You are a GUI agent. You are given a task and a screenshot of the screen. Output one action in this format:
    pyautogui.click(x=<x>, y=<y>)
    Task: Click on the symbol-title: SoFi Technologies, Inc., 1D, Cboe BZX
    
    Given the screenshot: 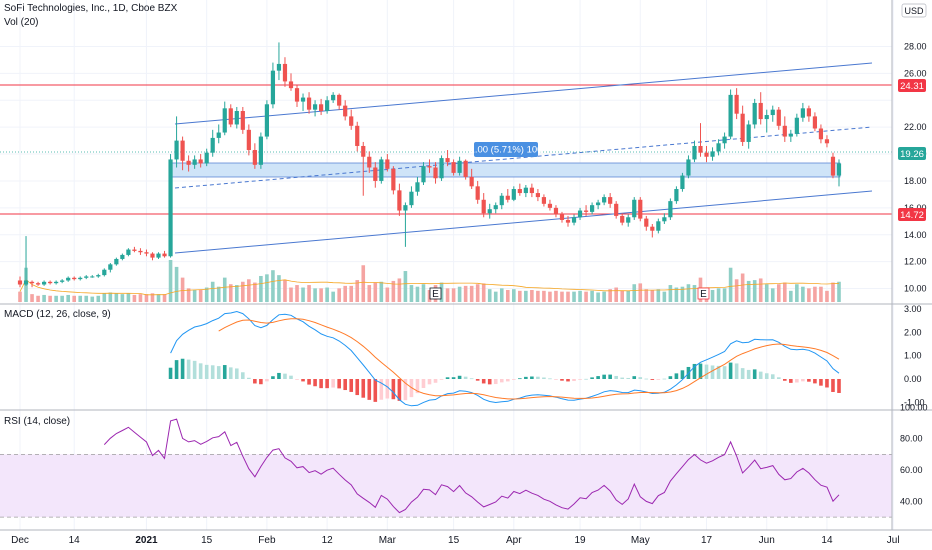 What is the action you would take?
    pyautogui.click(x=91, y=8)
    